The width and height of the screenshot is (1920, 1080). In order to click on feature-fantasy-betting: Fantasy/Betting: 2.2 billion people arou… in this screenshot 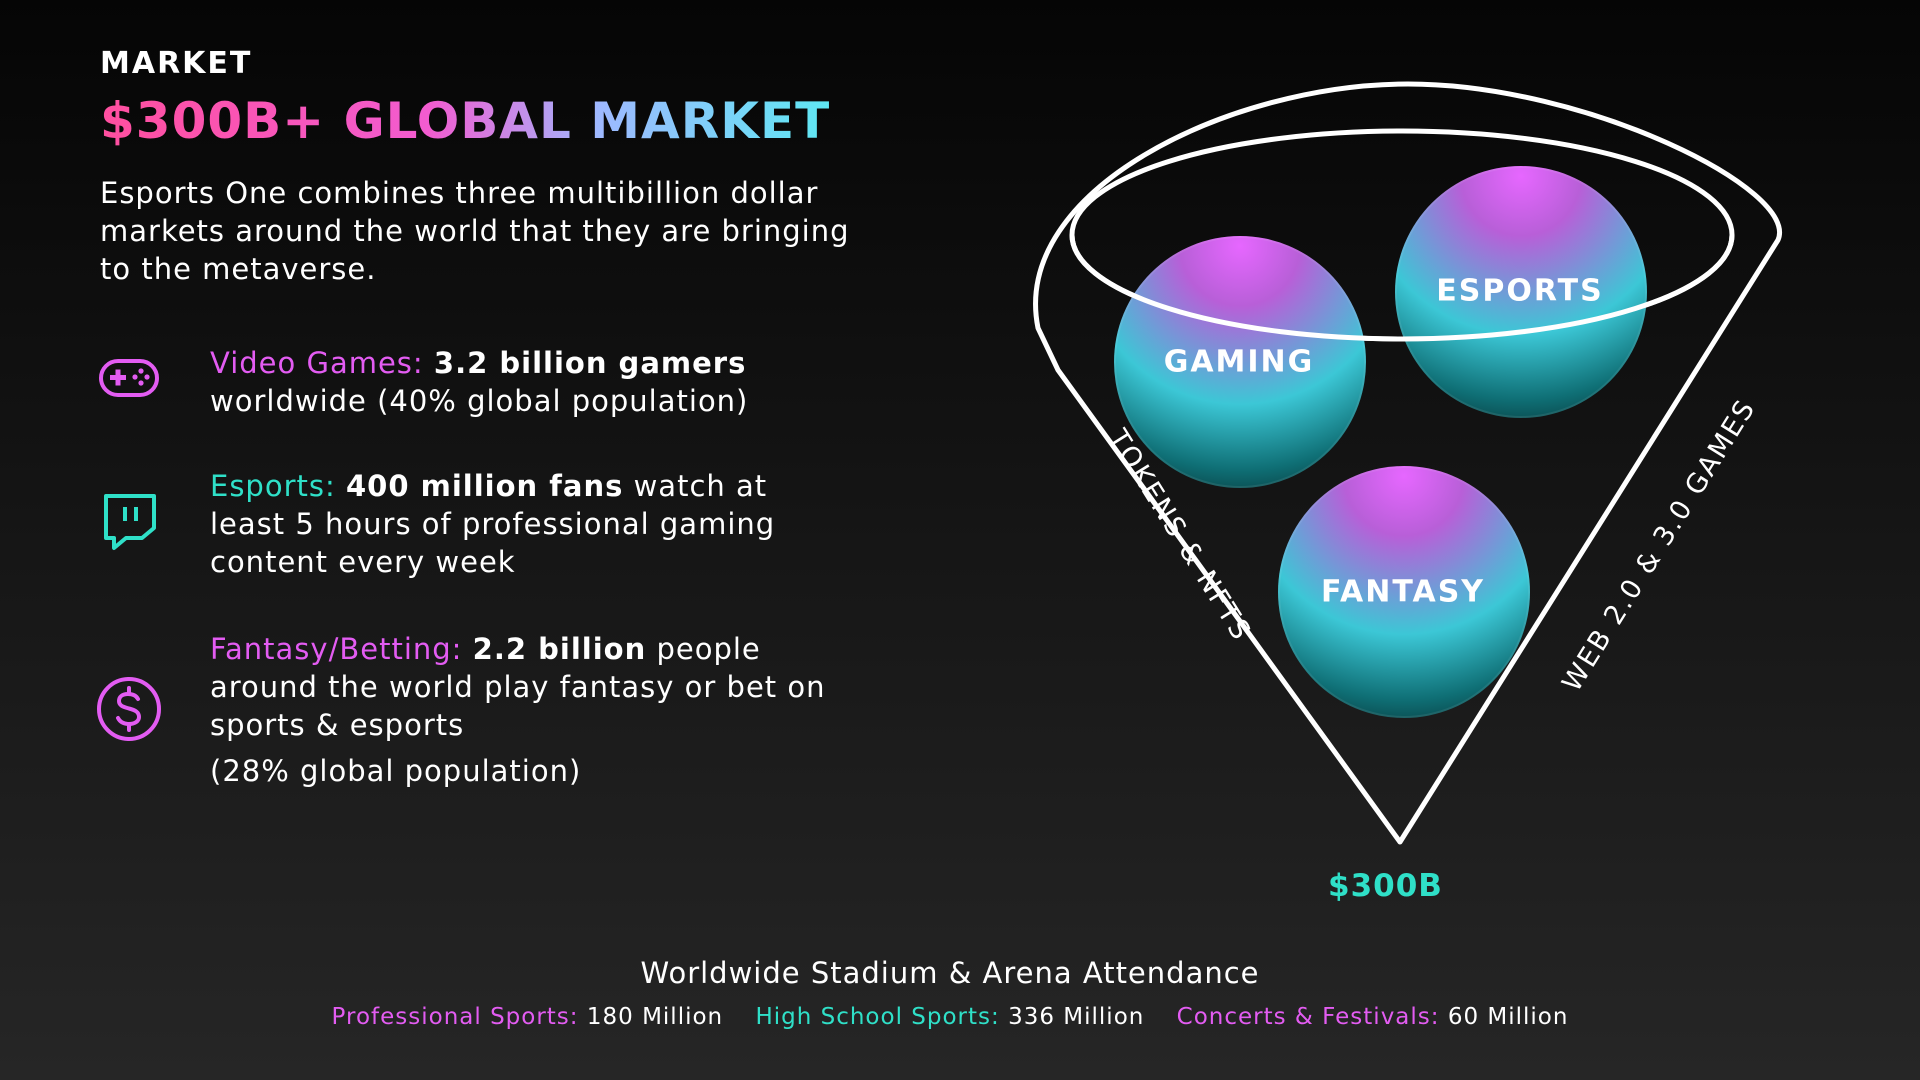, I will do `click(530, 687)`.